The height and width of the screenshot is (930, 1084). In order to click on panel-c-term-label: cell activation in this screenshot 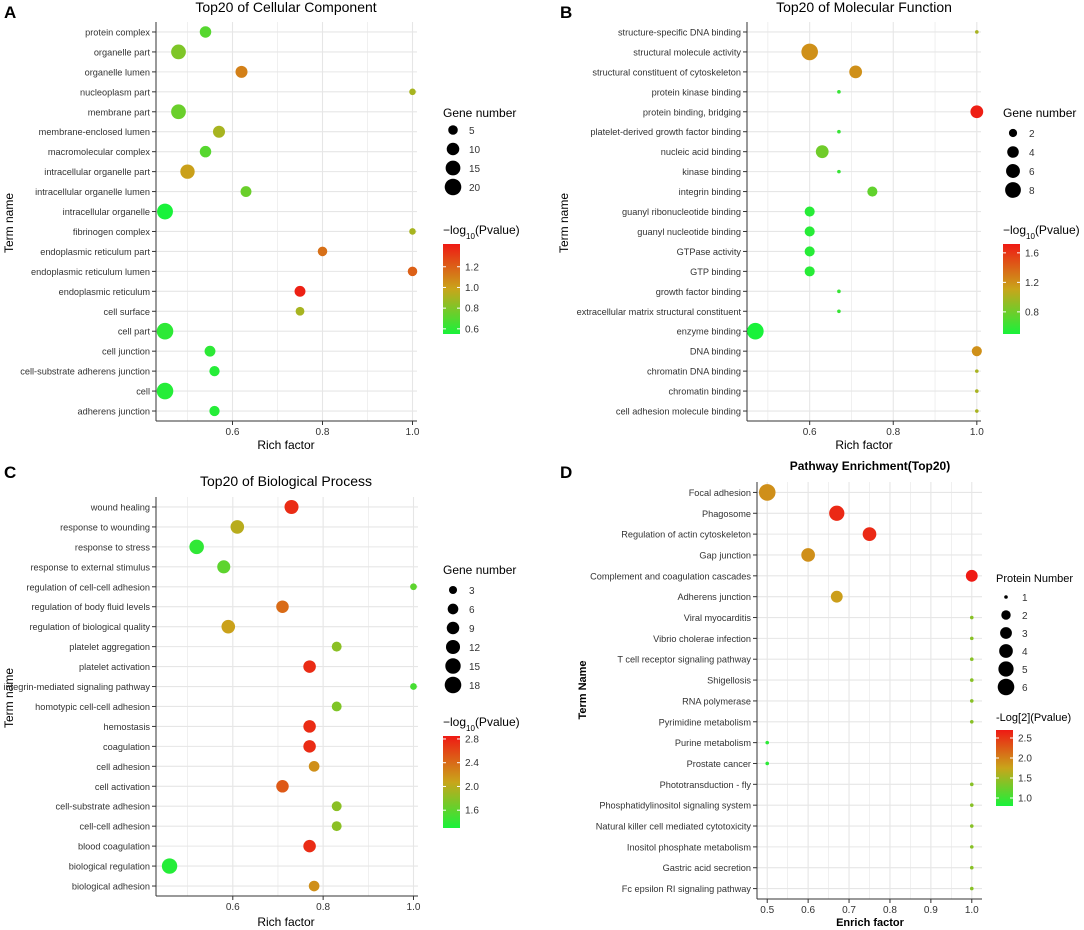, I will do `click(122, 787)`.